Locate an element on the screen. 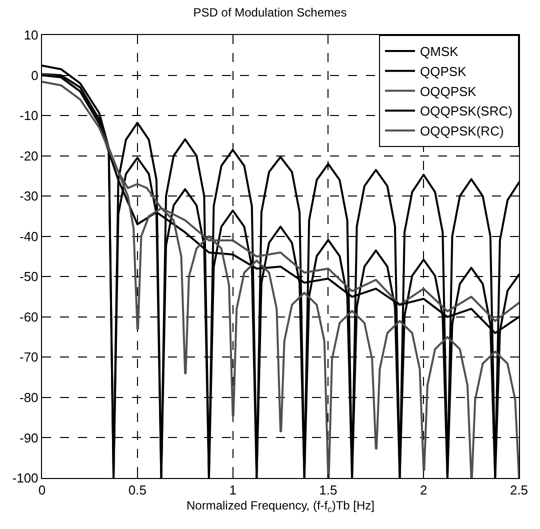  y-tick-label: -100 is located at coordinates (25, 478).